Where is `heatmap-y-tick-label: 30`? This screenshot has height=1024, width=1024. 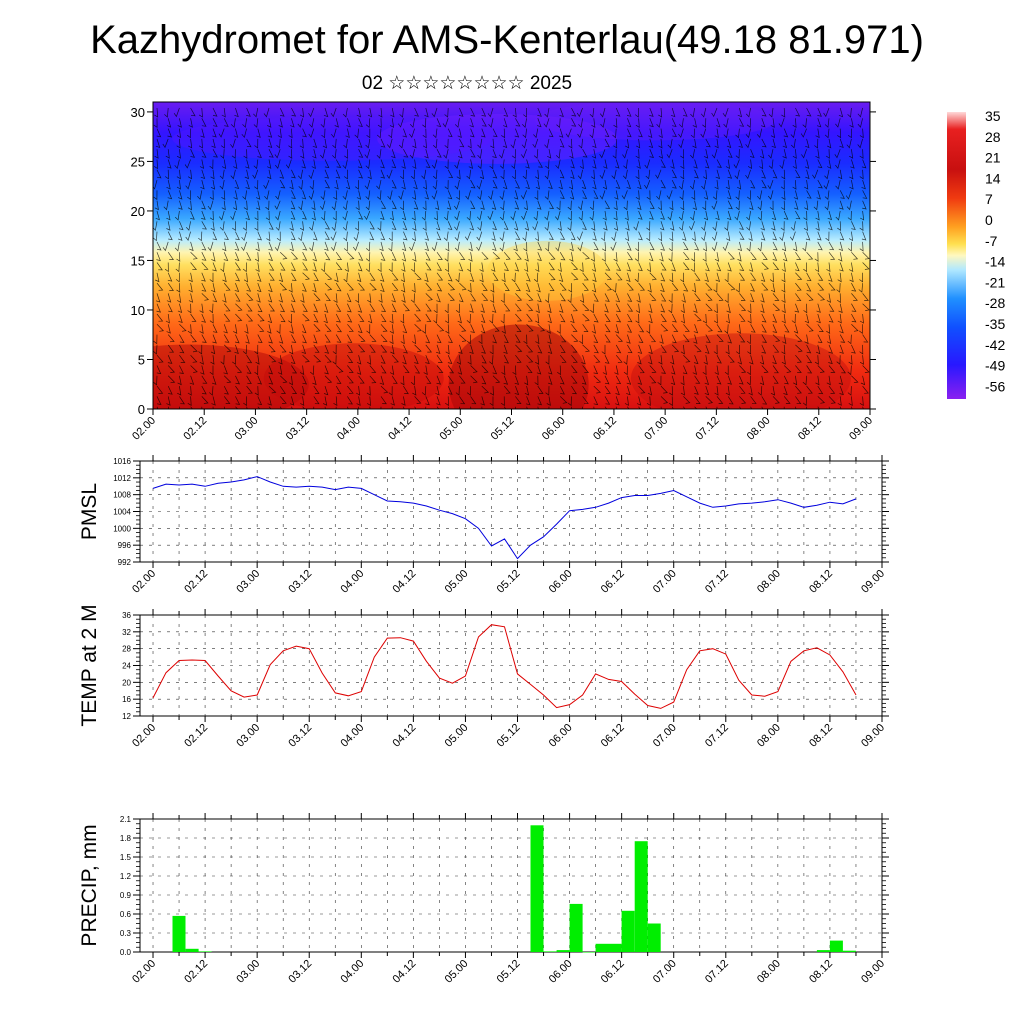
heatmap-y-tick-label: 30 is located at coordinates (138, 112).